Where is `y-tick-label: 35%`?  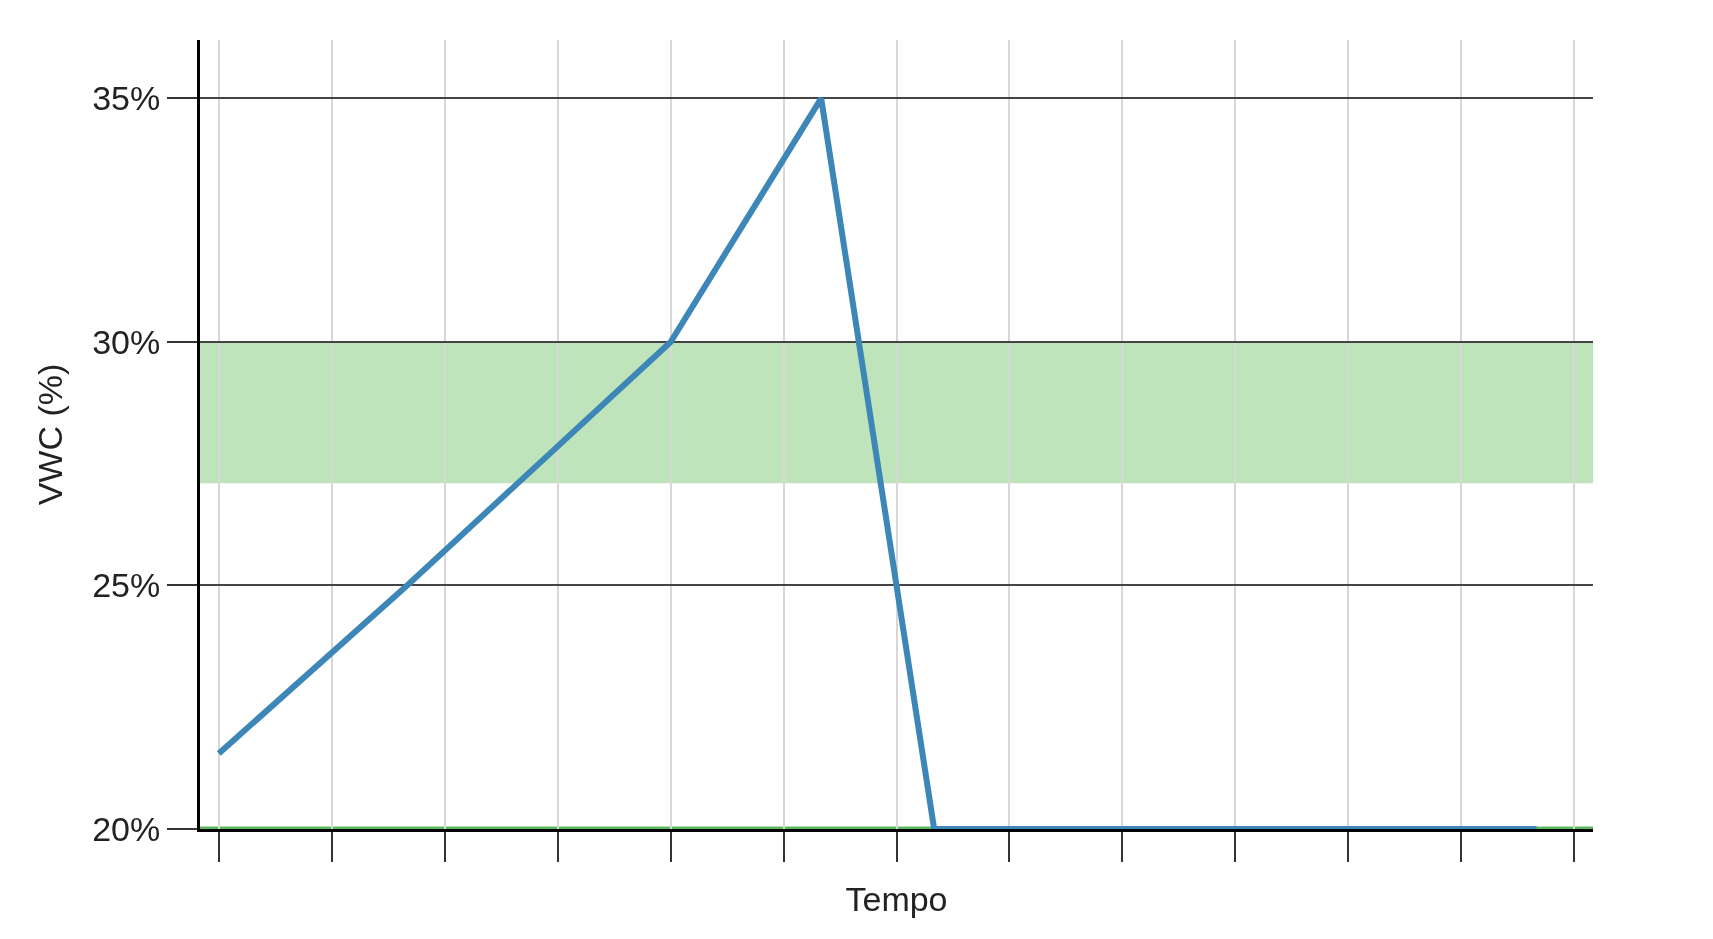 y-tick-label: 35% is located at coordinates (126, 98).